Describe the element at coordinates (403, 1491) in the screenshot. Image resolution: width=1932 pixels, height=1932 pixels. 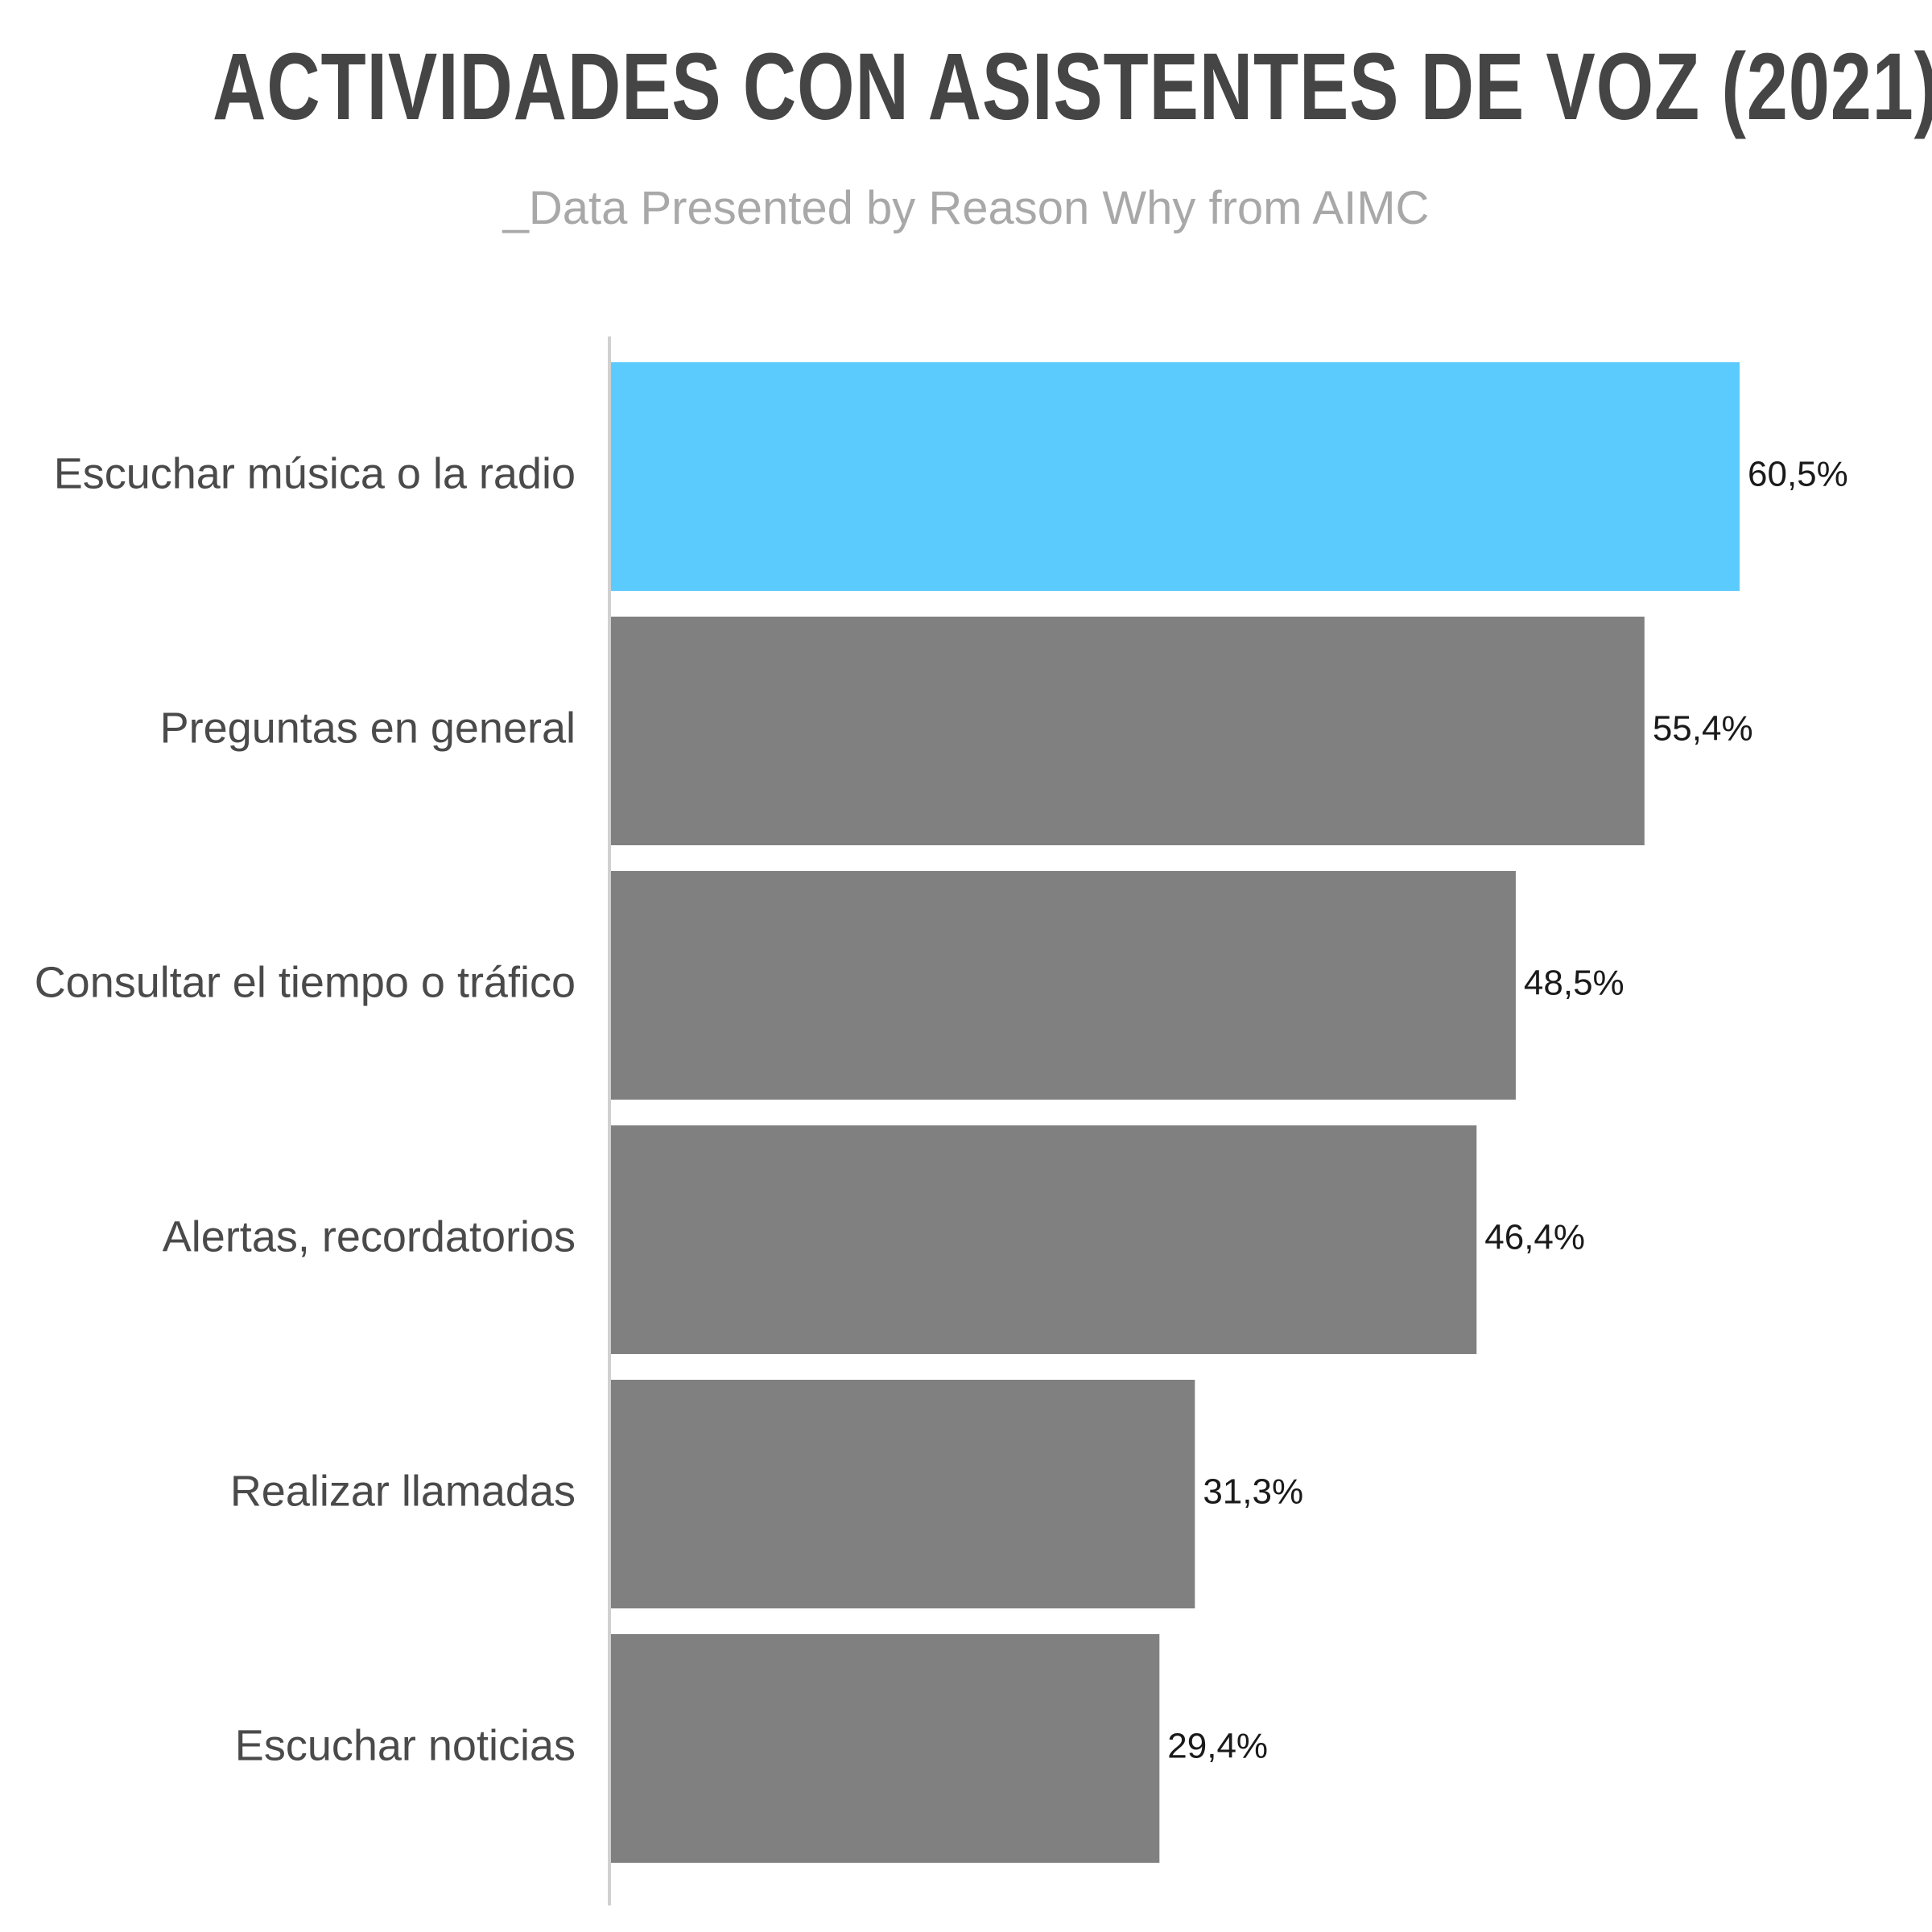
I see `category-label-4: Realizar llamadas` at that location.